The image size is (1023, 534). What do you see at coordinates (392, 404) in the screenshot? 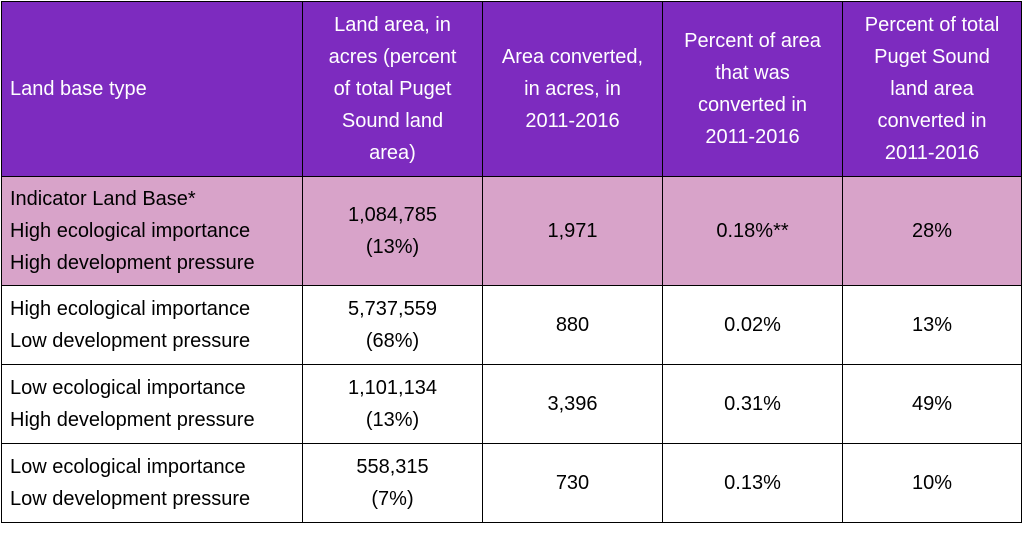
I see `land-area-cell: 1,101,134 (13%)` at bounding box center [392, 404].